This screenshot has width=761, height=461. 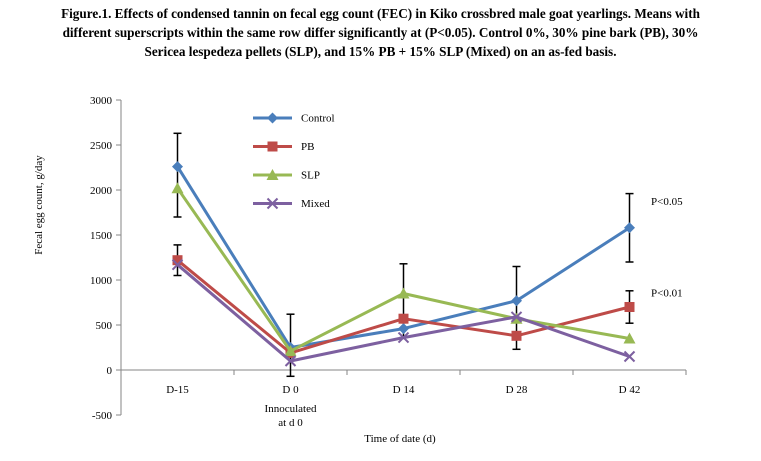 I want to click on x-tick-label: D 42, so click(x=630, y=390).